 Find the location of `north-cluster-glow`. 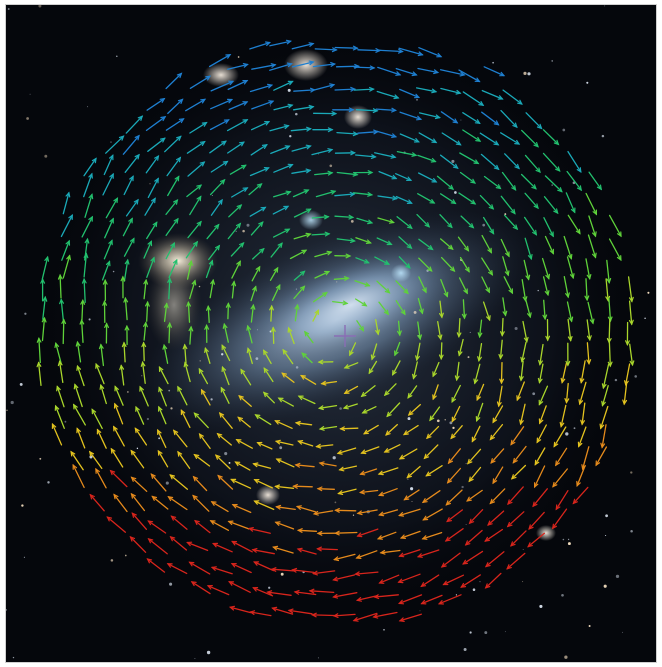

north-cluster-glow is located at coordinates (306, 65).